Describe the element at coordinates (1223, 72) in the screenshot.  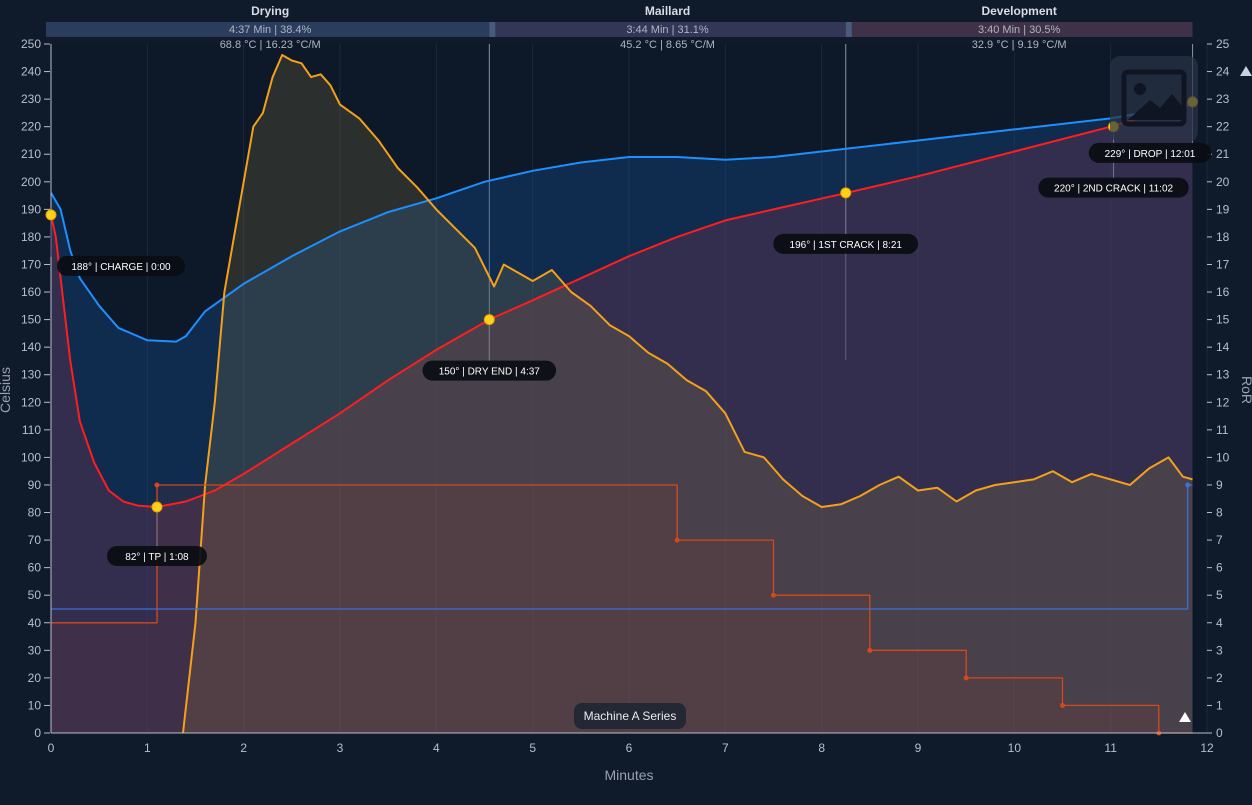
I see `y2-tick-label: 24` at that location.